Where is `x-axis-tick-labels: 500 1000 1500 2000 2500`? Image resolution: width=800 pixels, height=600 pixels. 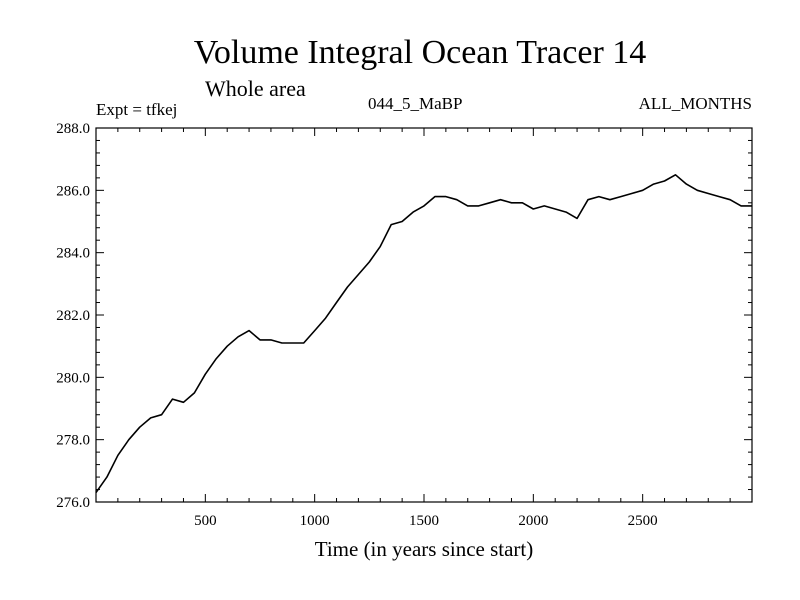
x-axis-tick-labels: 500 1000 1500 2000 2500 is located at coordinates (426, 521).